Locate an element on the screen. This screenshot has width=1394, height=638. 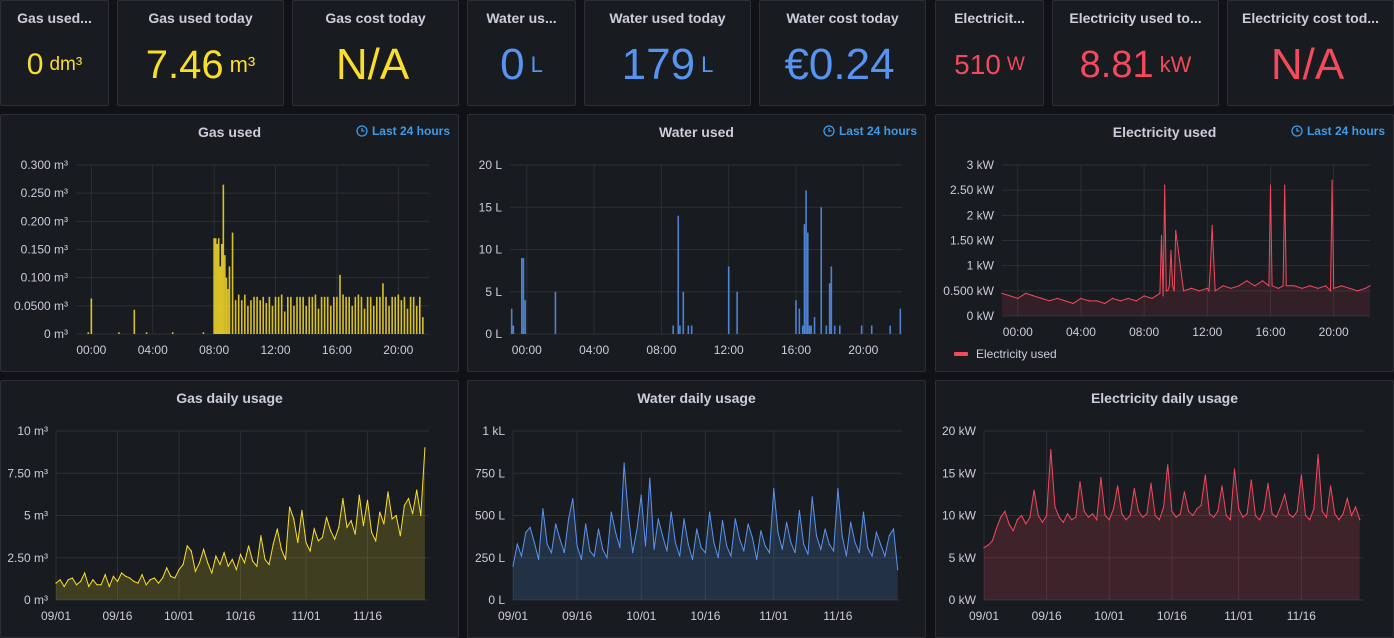
chart-legend: Electricity used is located at coordinates (1005, 354).